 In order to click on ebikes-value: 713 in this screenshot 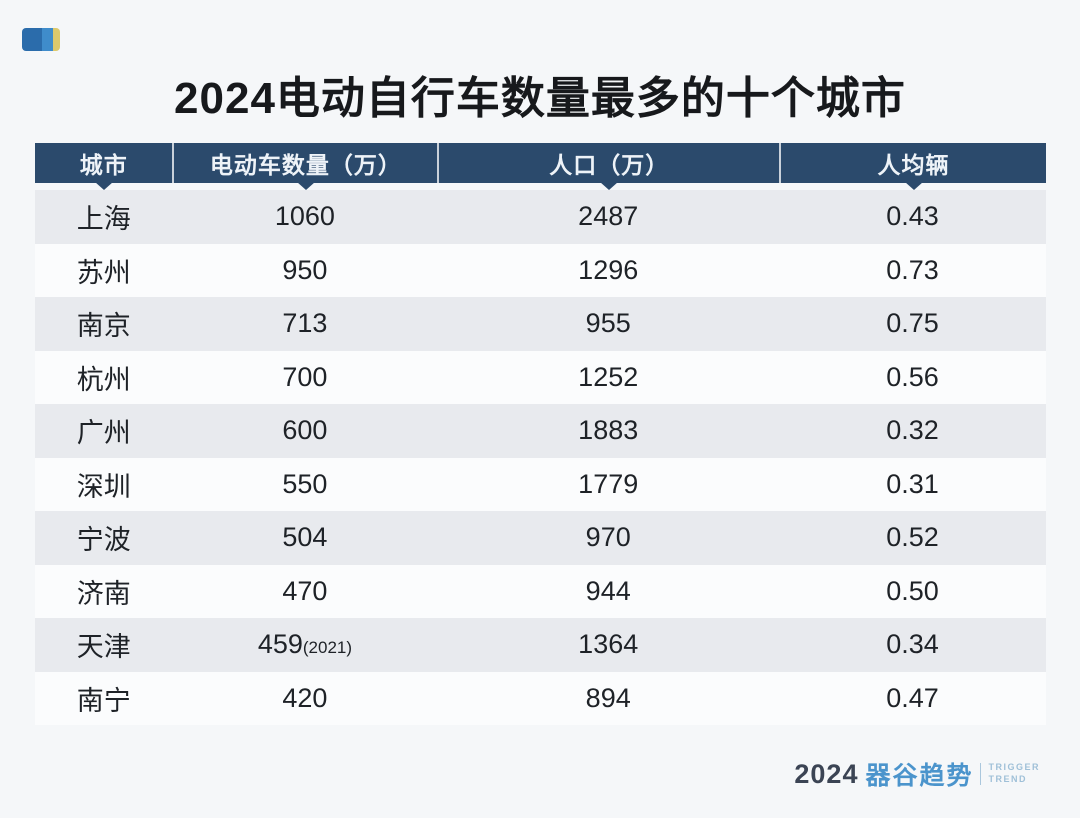, I will do `click(305, 323)`.